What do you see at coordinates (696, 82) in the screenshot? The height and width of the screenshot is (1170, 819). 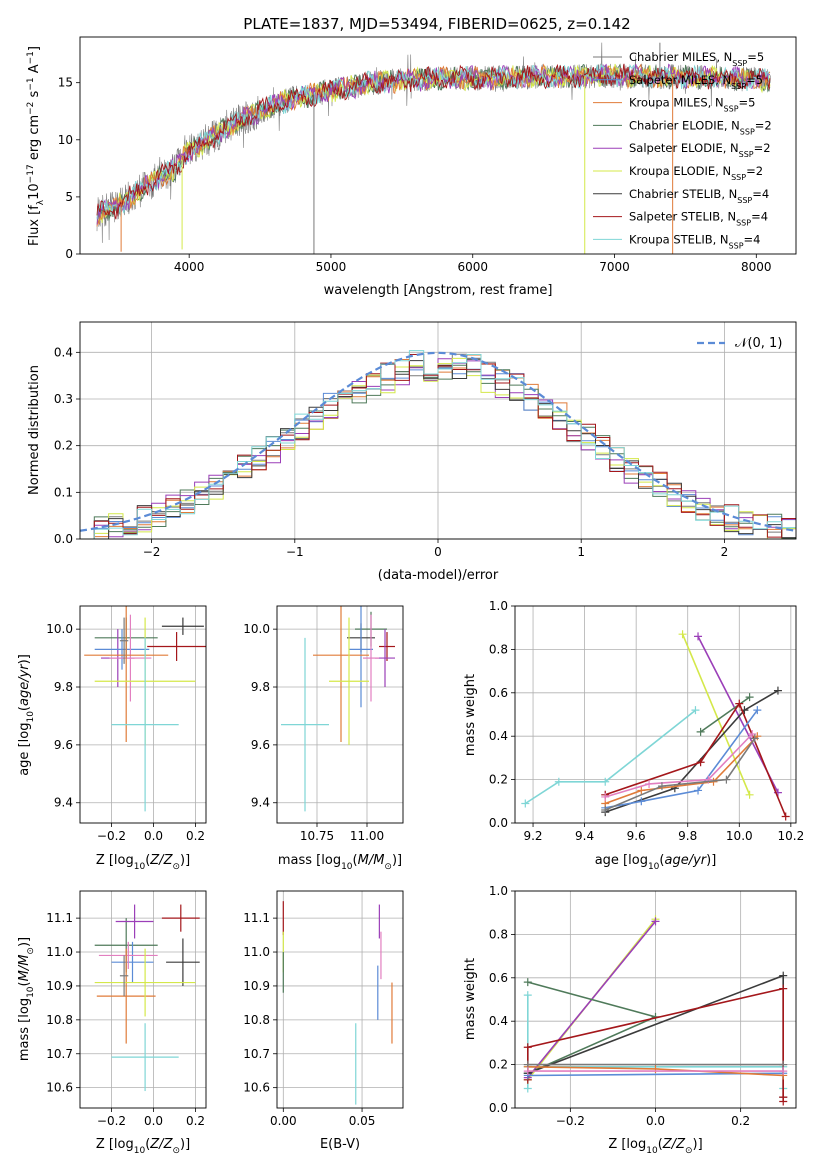 I see `legend-entry: Salpeter MILES, NSSP=5` at bounding box center [696, 82].